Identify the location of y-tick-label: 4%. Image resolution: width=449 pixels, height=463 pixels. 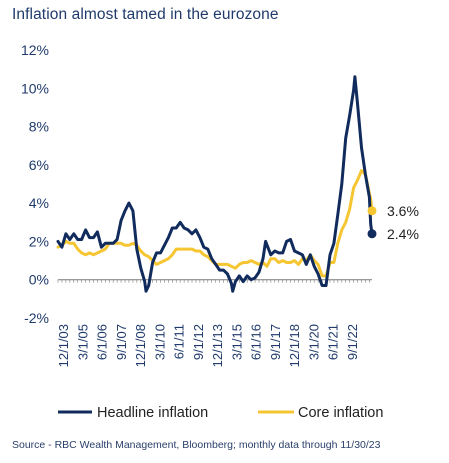
(39, 203).